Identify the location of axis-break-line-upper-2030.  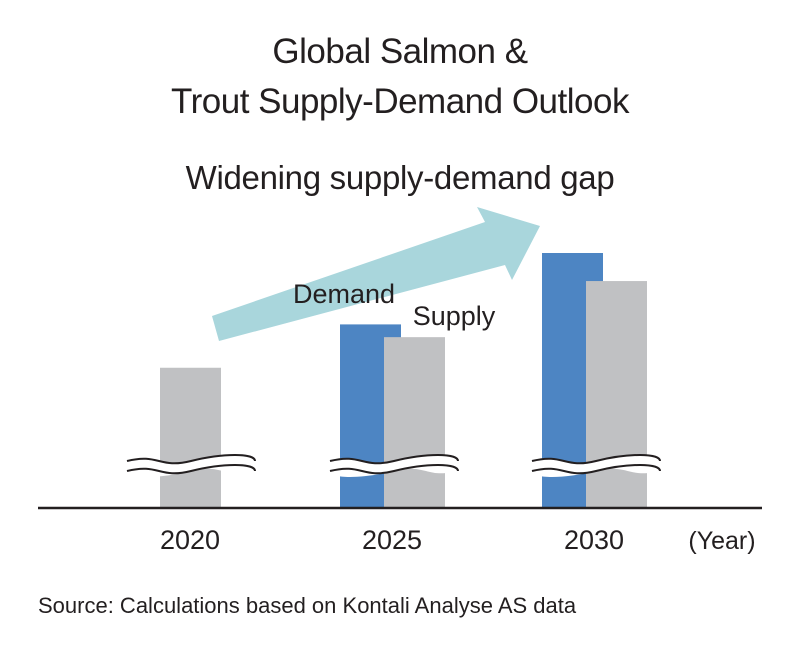
(596, 459).